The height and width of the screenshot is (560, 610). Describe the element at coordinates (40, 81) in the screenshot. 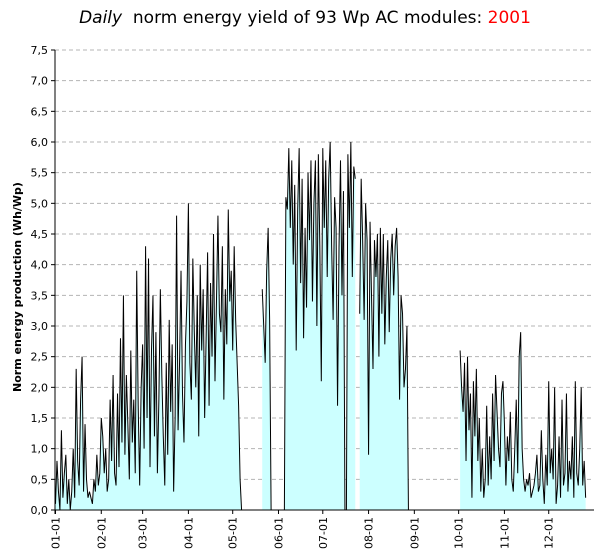

I see `y-tick-label: 7,0` at that location.